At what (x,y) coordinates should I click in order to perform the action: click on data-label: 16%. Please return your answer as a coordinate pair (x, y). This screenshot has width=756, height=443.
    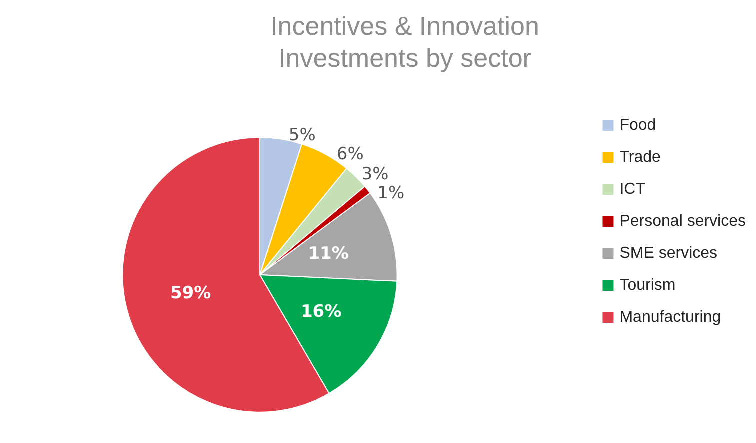
    Looking at the image, I should click on (321, 312).